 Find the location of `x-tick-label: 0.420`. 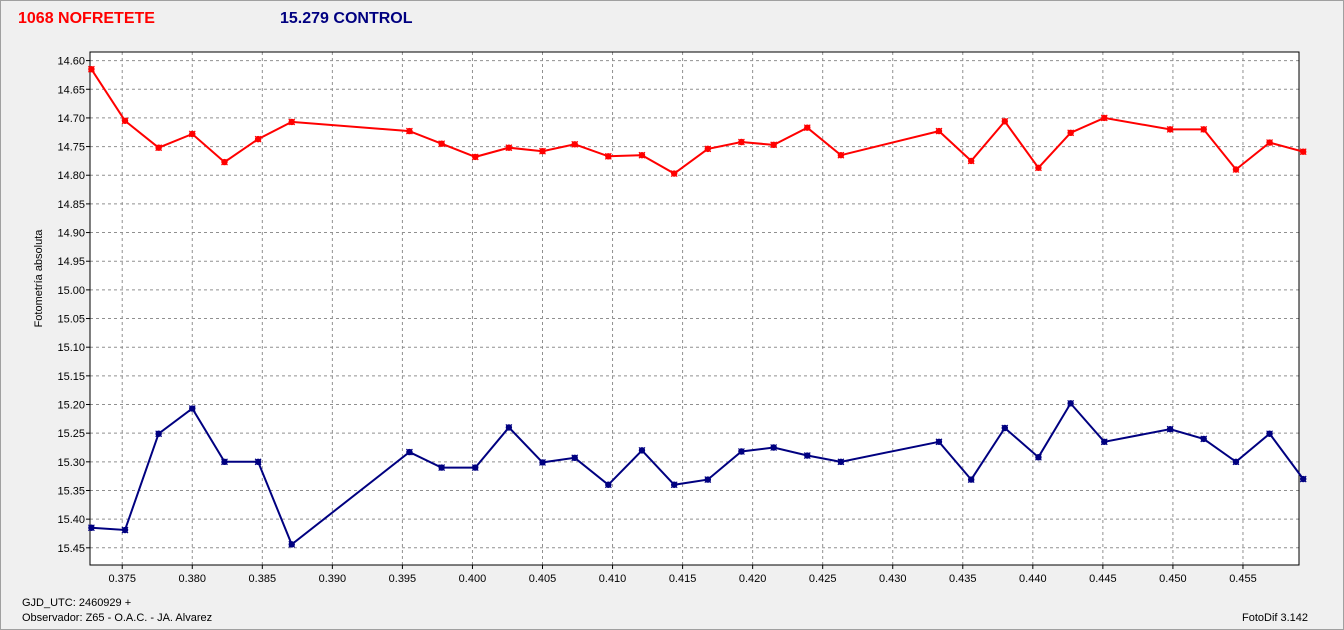

x-tick-label: 0.420 is located at coordinates (753, 579).